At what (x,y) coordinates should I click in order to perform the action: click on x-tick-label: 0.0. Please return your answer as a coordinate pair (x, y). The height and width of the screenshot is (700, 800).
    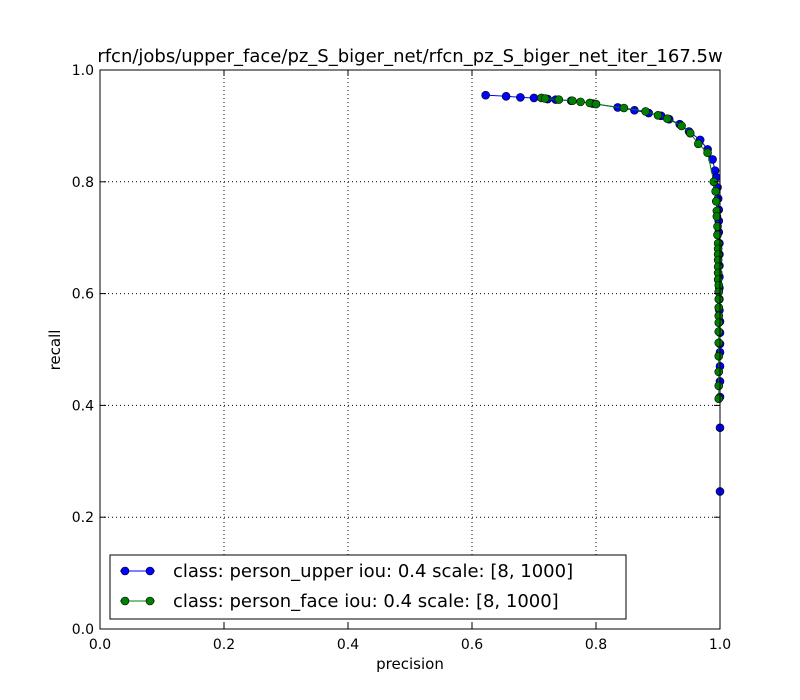
    Looking at the image, I should click on (100, 645).